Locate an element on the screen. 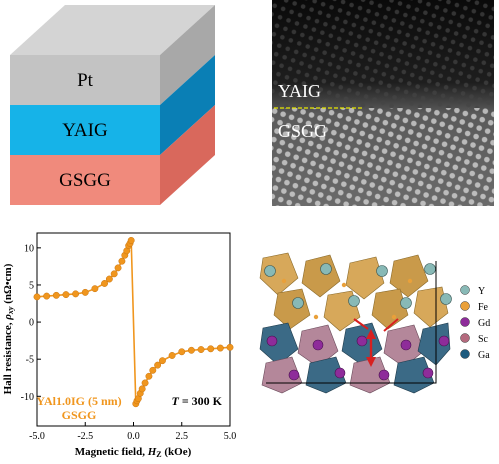 The width and height of the screenshot is (499, 464). x-axis-label: Magnetic field, HZ (kOe) is located at coordinates (133, 452).